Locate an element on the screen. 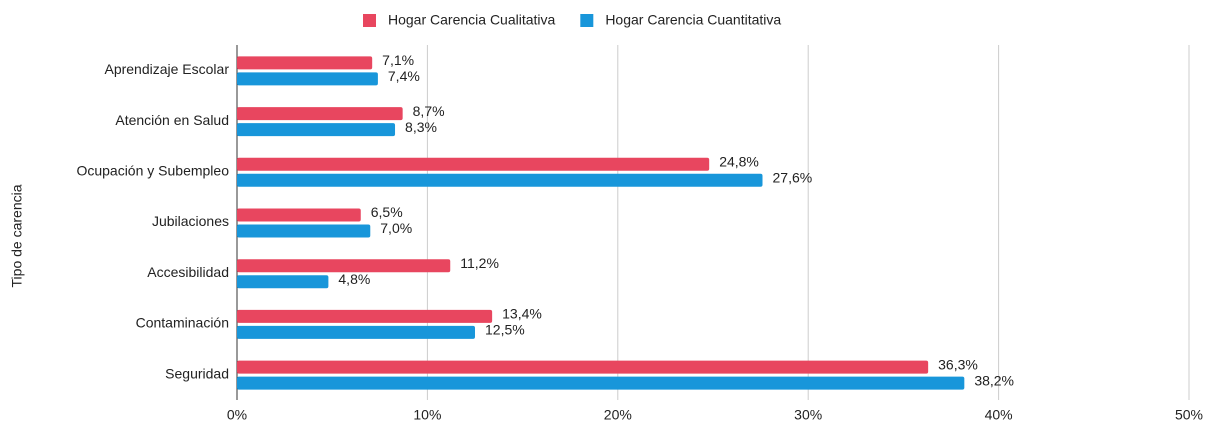  value-label: 27,6% is located at coordinates (793, 177).